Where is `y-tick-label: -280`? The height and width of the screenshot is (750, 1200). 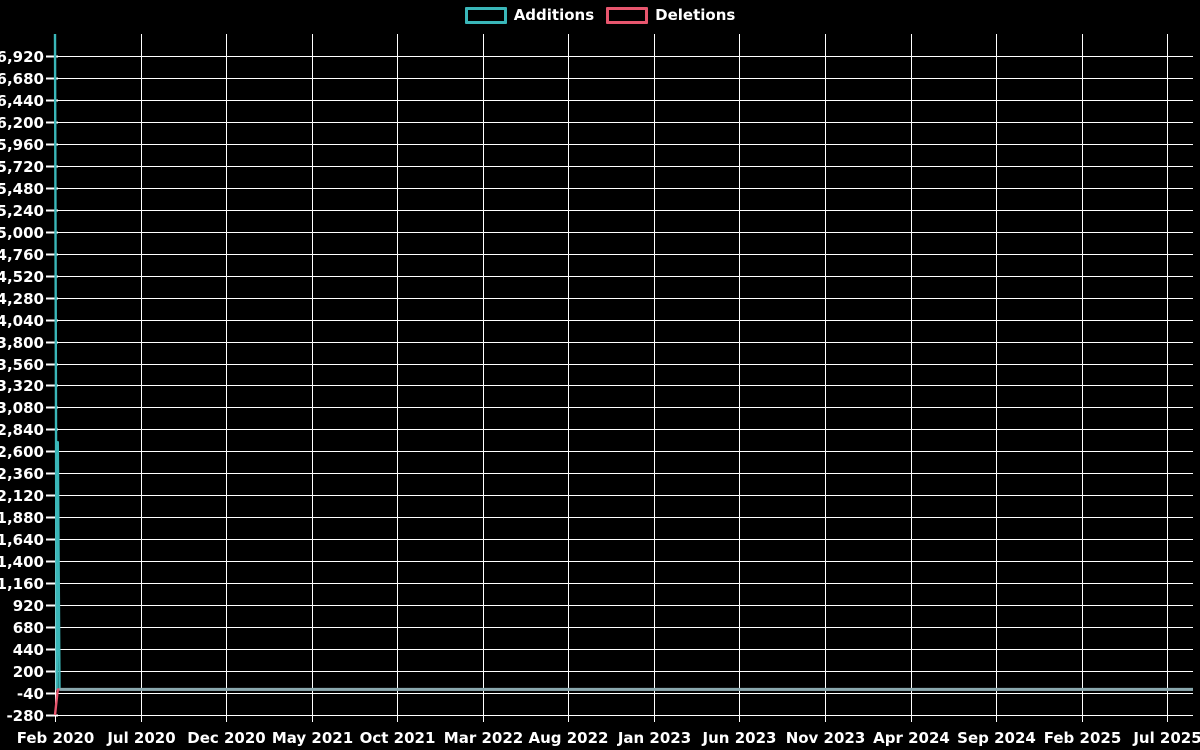
y-tick-label: -280 is located at coordinates (25, 716).